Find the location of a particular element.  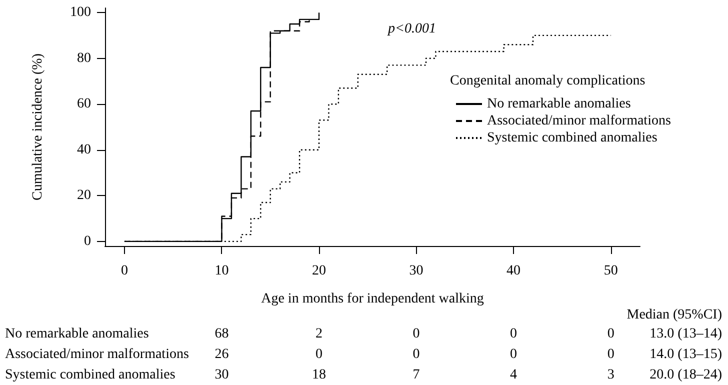

text: 3 is located at coordinates (610, 375).